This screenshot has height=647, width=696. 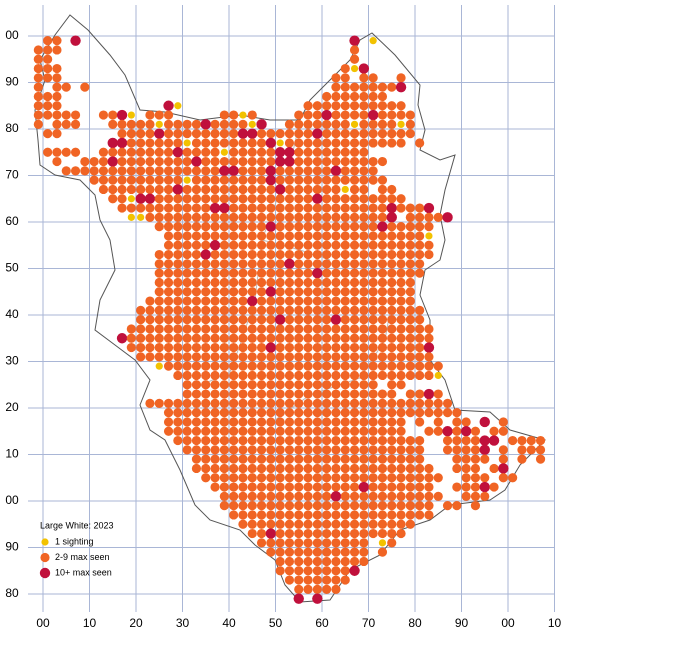 I want to click on y-axis-label: 40, so click(x=12, y=314).